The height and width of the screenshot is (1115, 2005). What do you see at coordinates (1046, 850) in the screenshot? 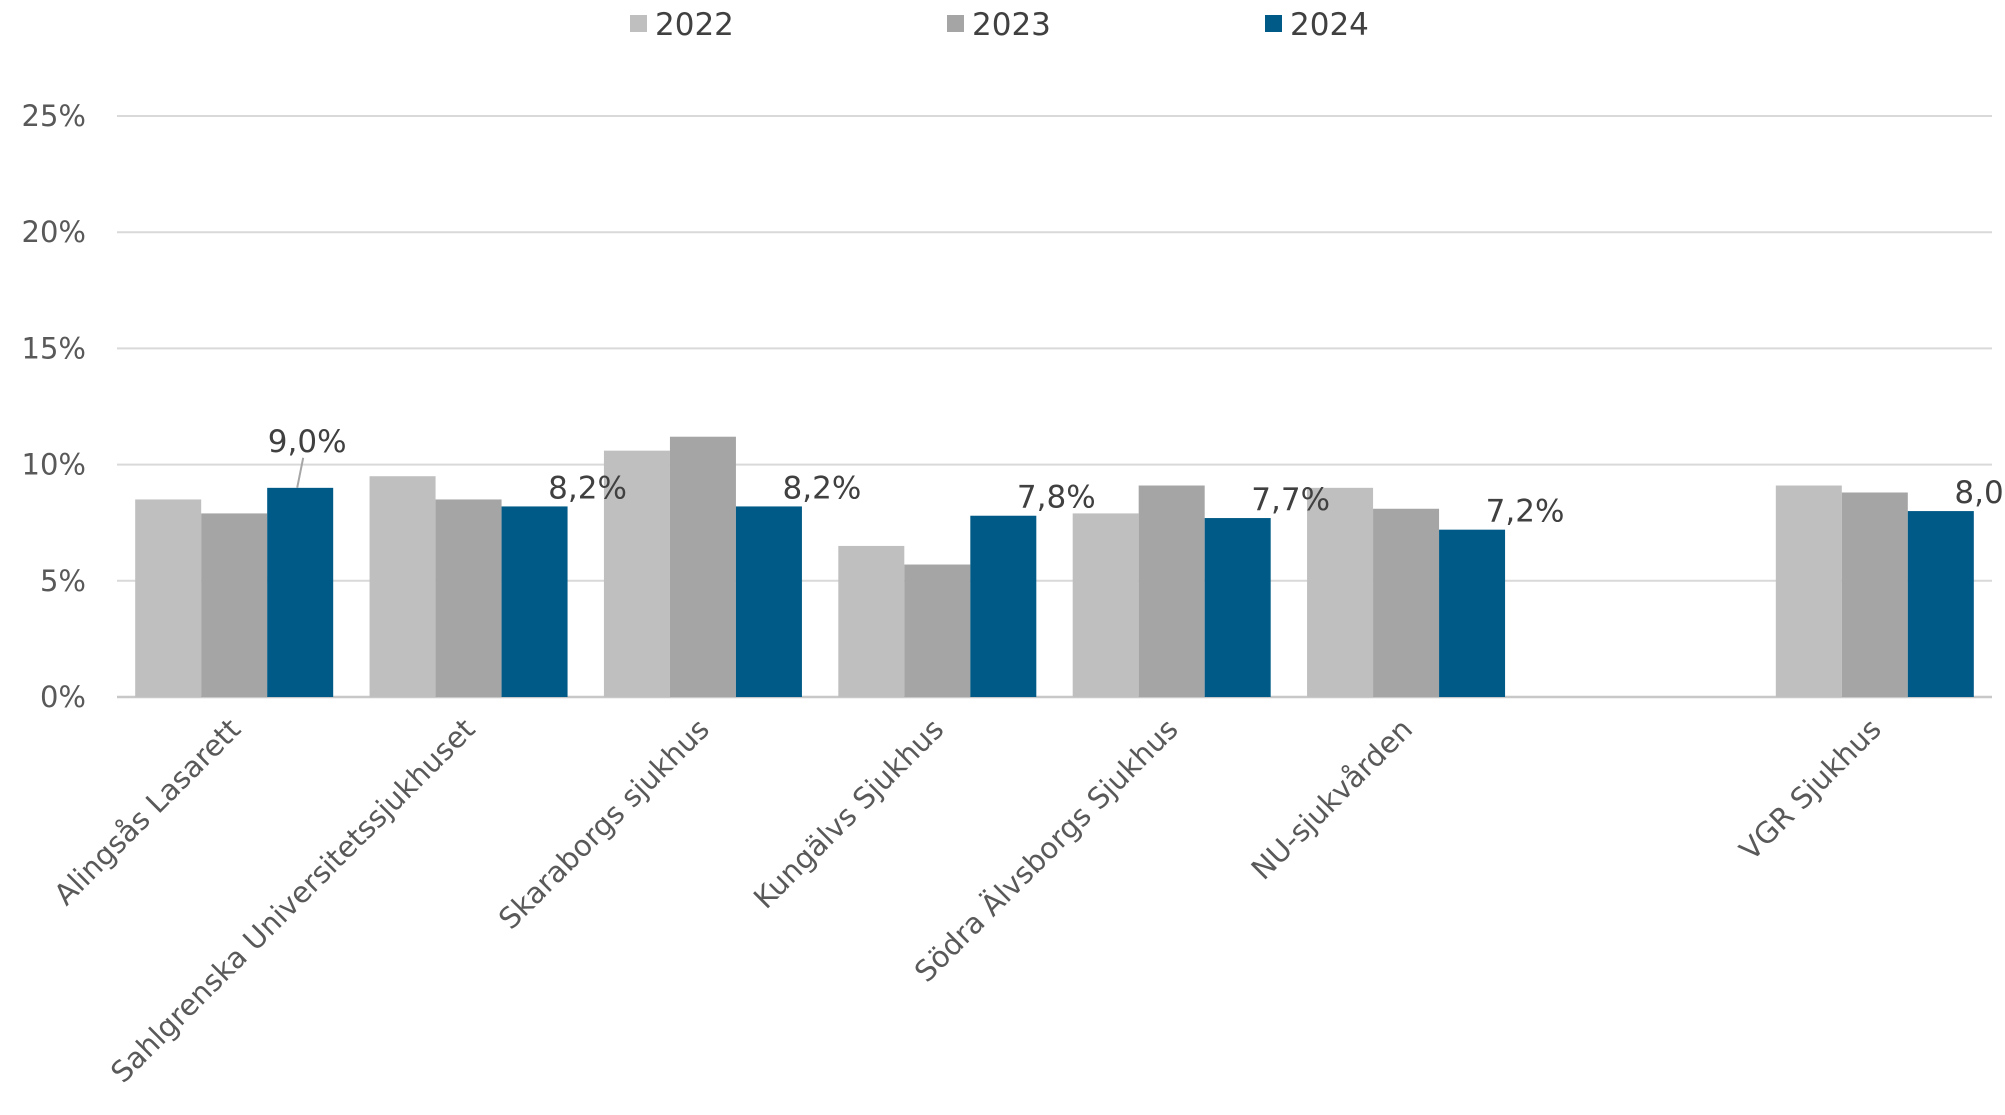
I see `x-tick-label: Södra Älvsborgs Sjukhus` at bounding box center [1046, 850].